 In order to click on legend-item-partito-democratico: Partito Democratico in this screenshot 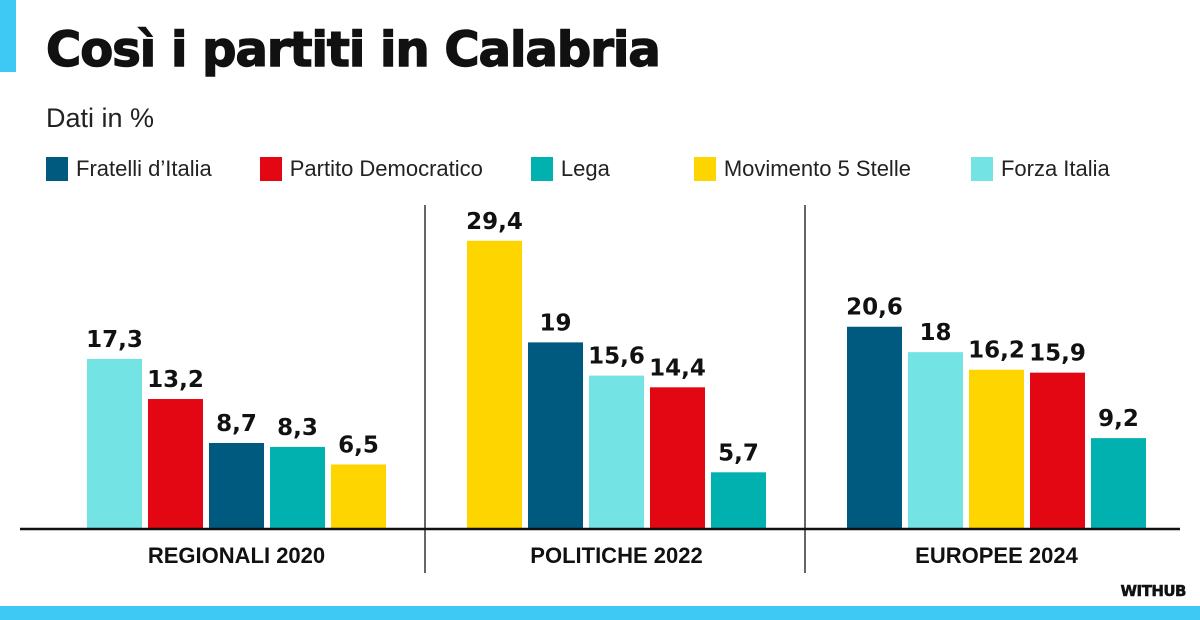, I will do `click(371, 169)`.